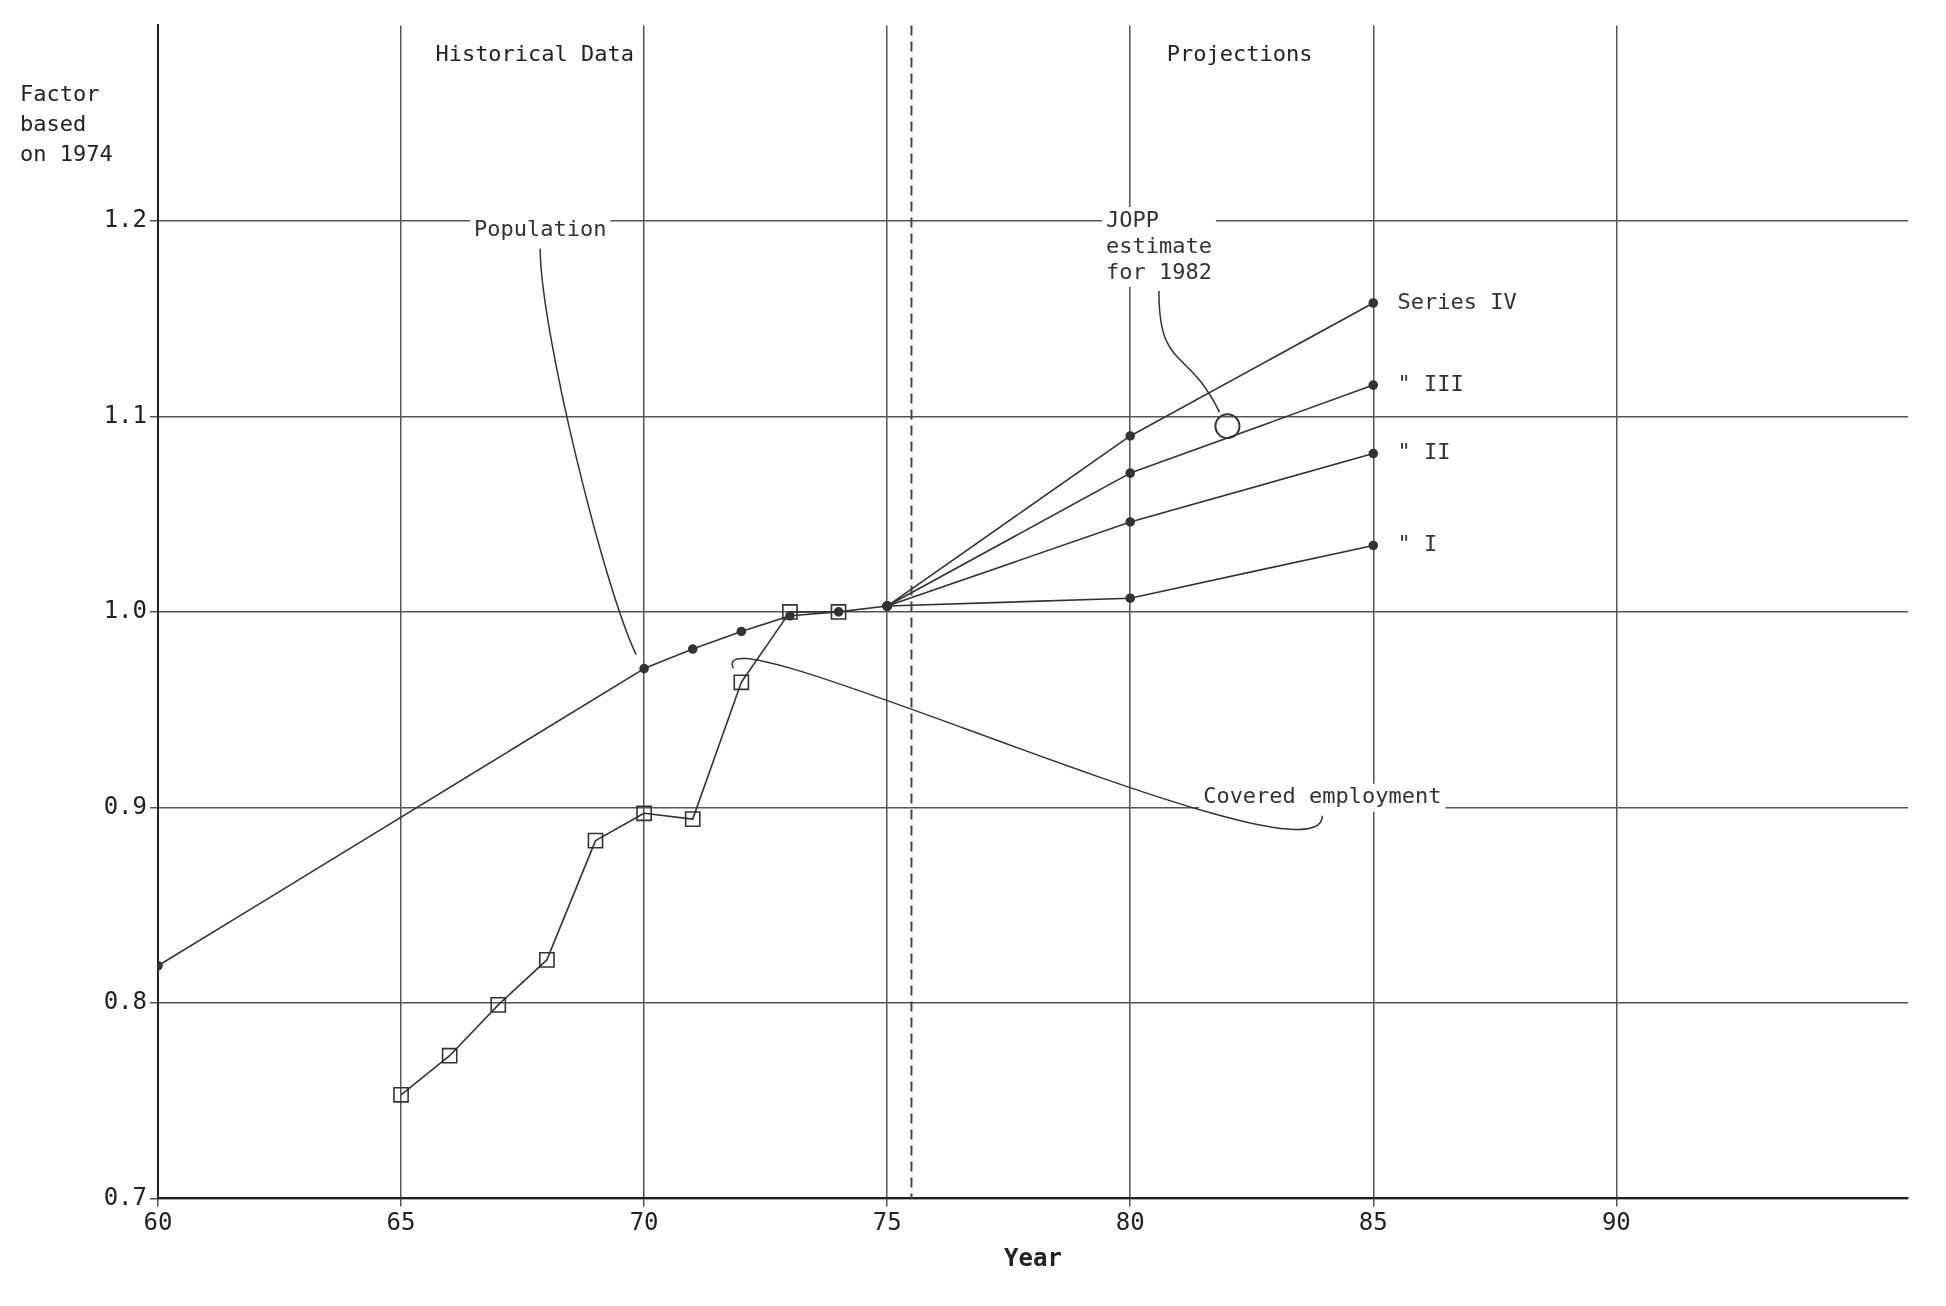 Image resolution: width=1946 pixels, height=1306 pixels. I want to click on y-tick-label: 1.2, so click(125, 219).